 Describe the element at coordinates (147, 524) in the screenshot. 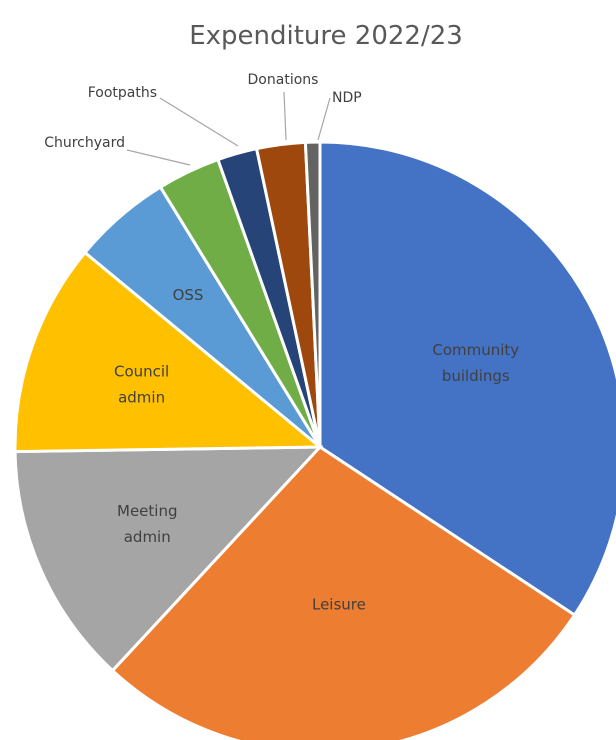

I see `slice-label-meeting-admin: Meeting admin` at that location.